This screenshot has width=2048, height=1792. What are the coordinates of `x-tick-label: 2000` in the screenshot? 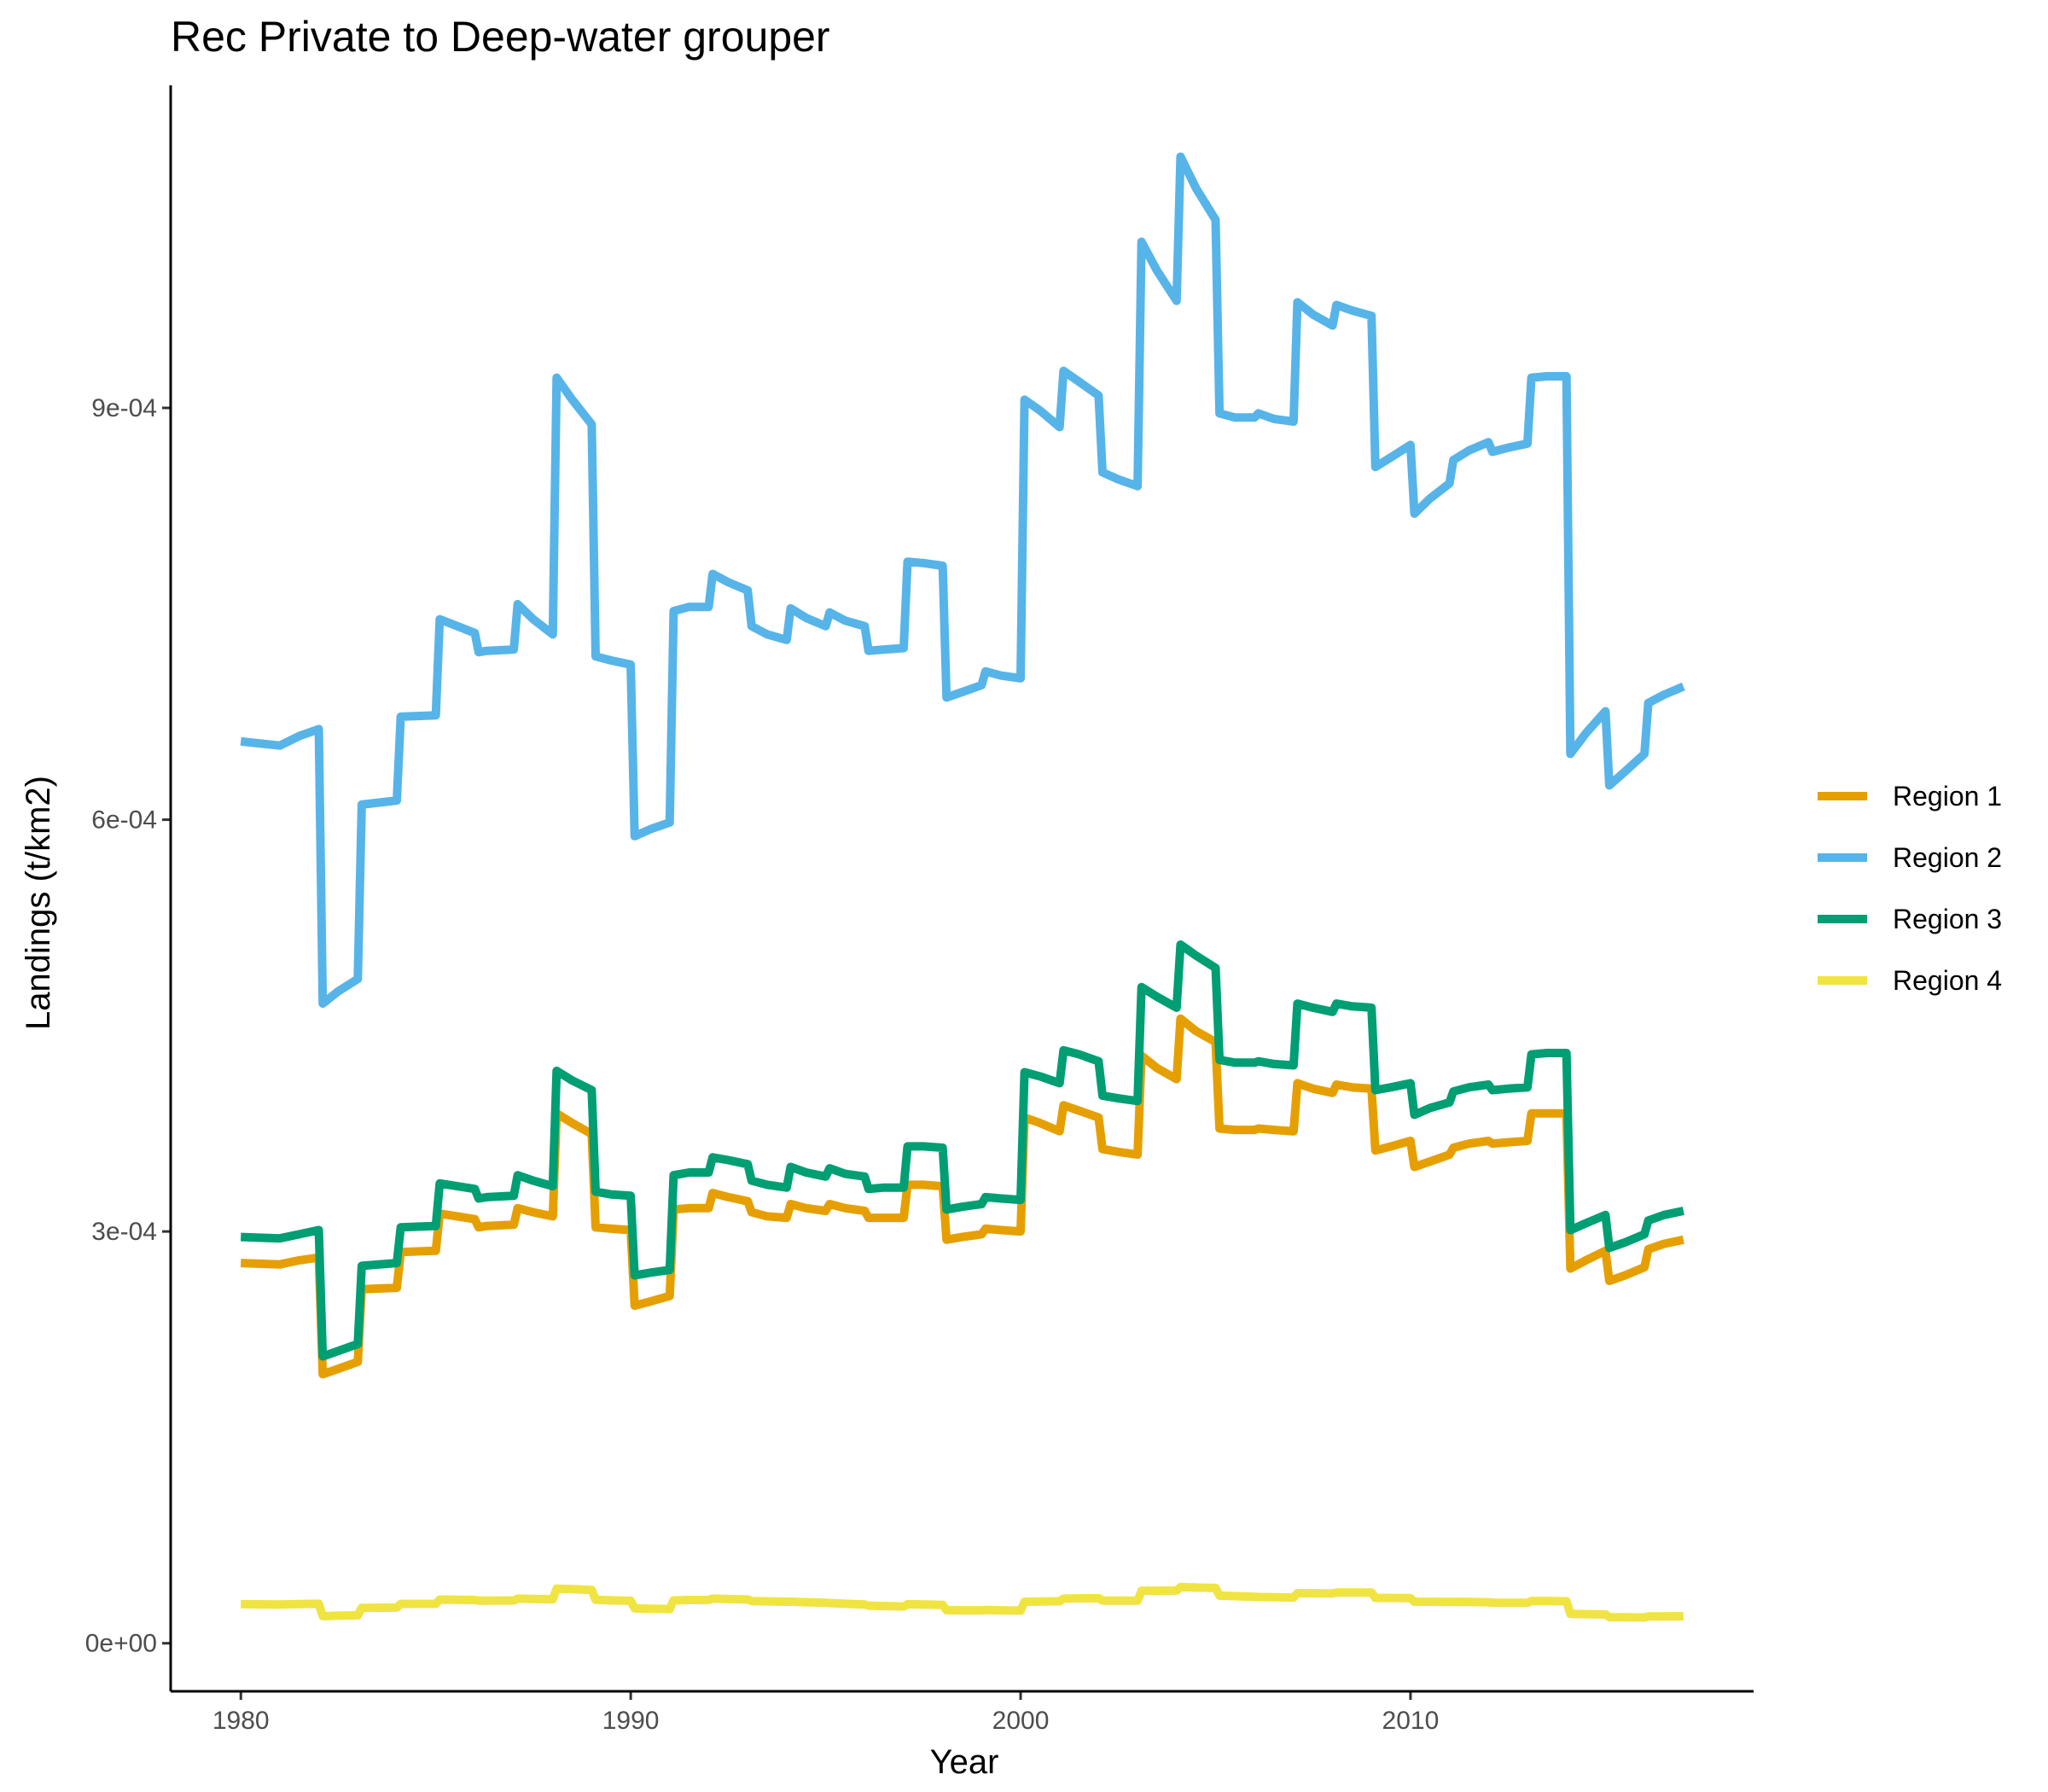 It's located at (1021, 1721).